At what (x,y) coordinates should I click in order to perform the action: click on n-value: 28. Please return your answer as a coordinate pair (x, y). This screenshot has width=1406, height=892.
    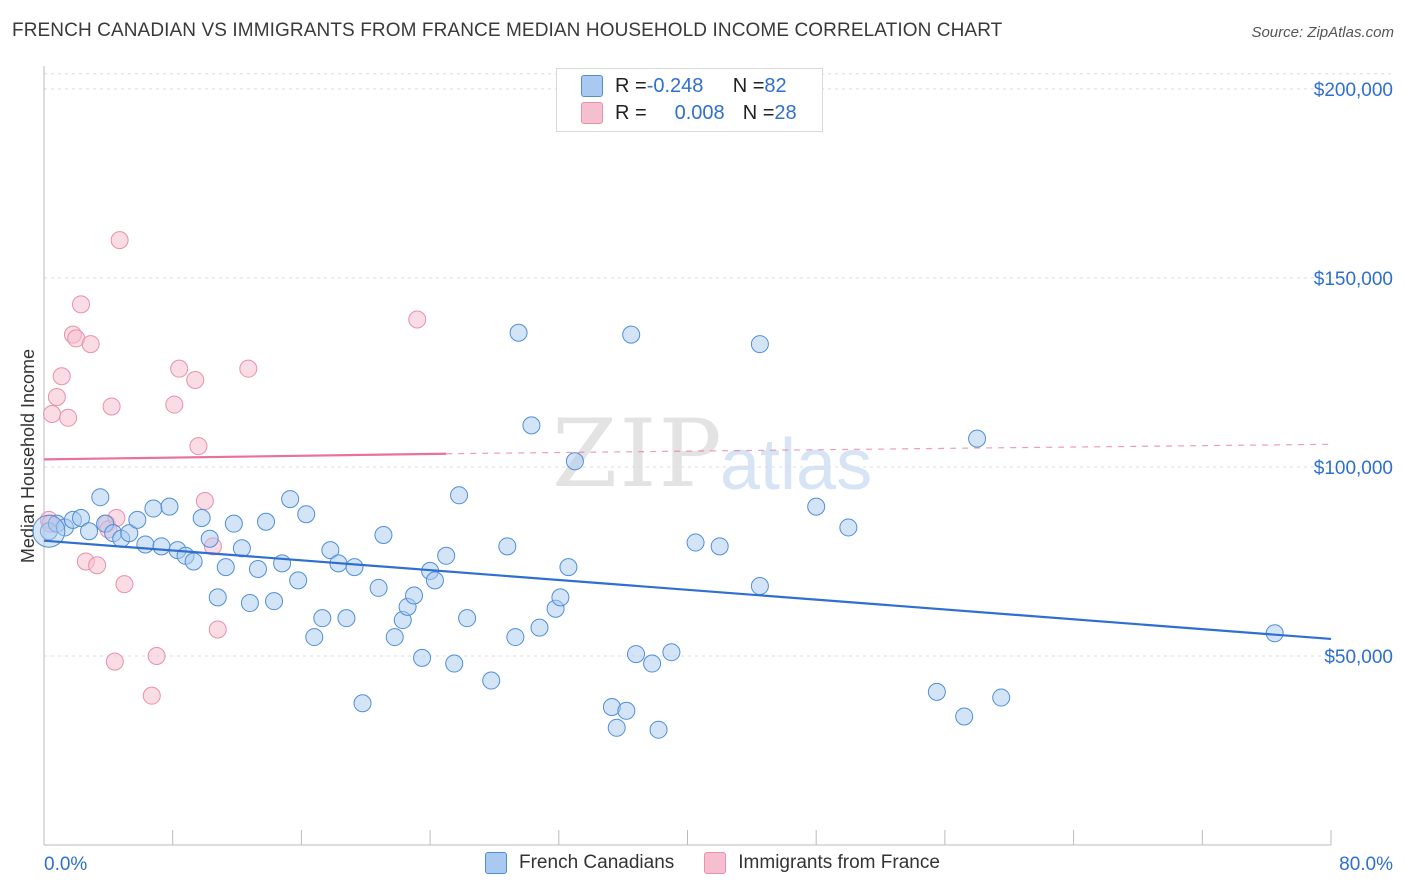
    Looking at the image, I should click on (785, 112).